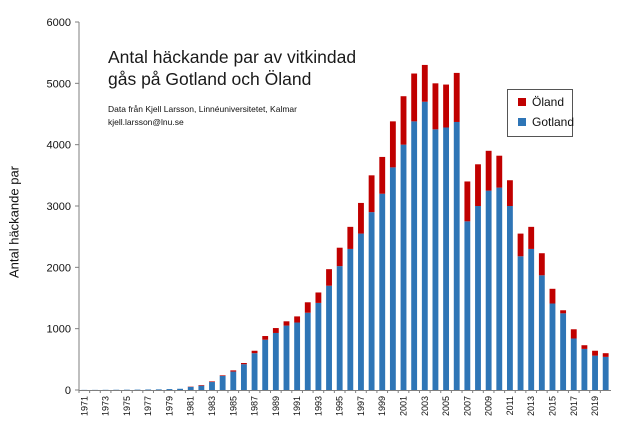 The width and height of the screenshot is (640, 437). I want to click on y-tick-label: 6000, so click(59, 23).